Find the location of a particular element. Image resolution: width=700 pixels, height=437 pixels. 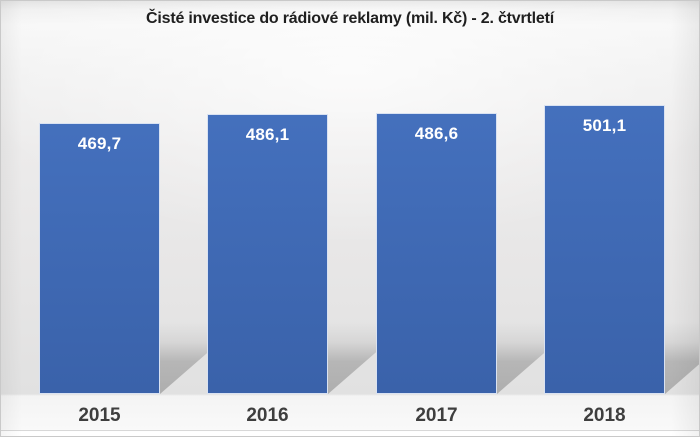

bar-value-label: 486,1 is located at coordinates (267, 134).